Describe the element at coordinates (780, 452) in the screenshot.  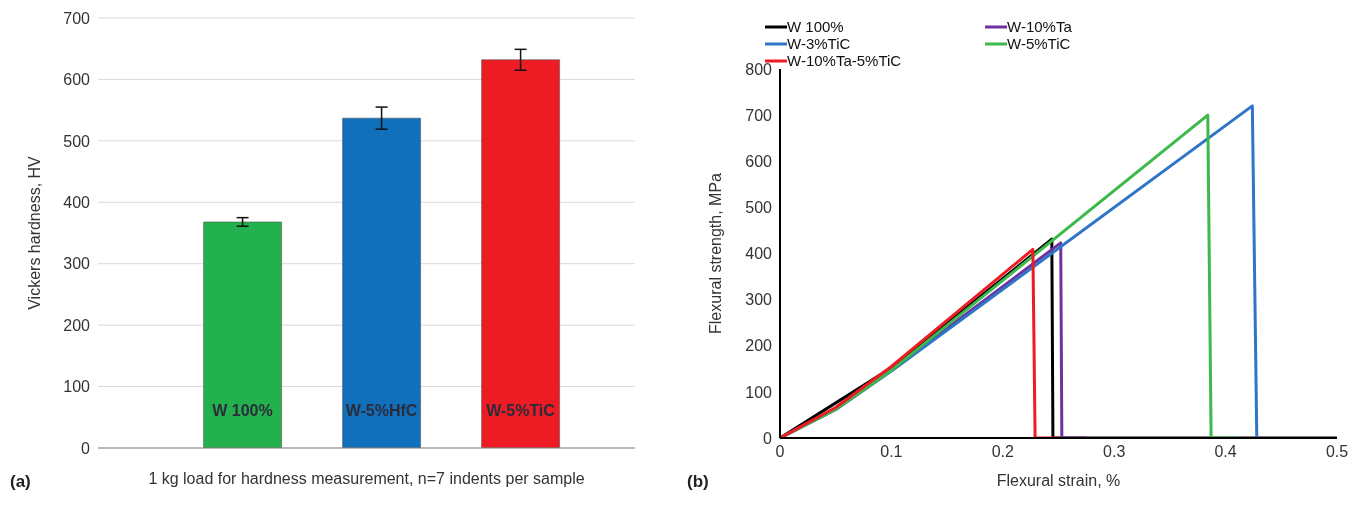
I see `x-tick-label: 0` at that location.